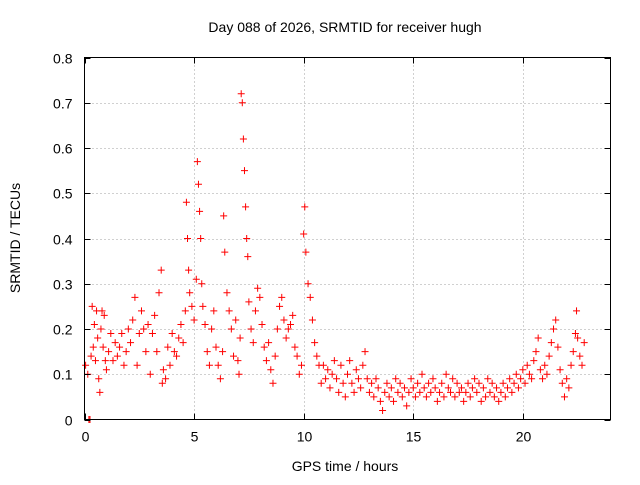  Describe the element at coordinates (63, 240) in the screenshot. I see `y-tick-label: 0.4` at that location.